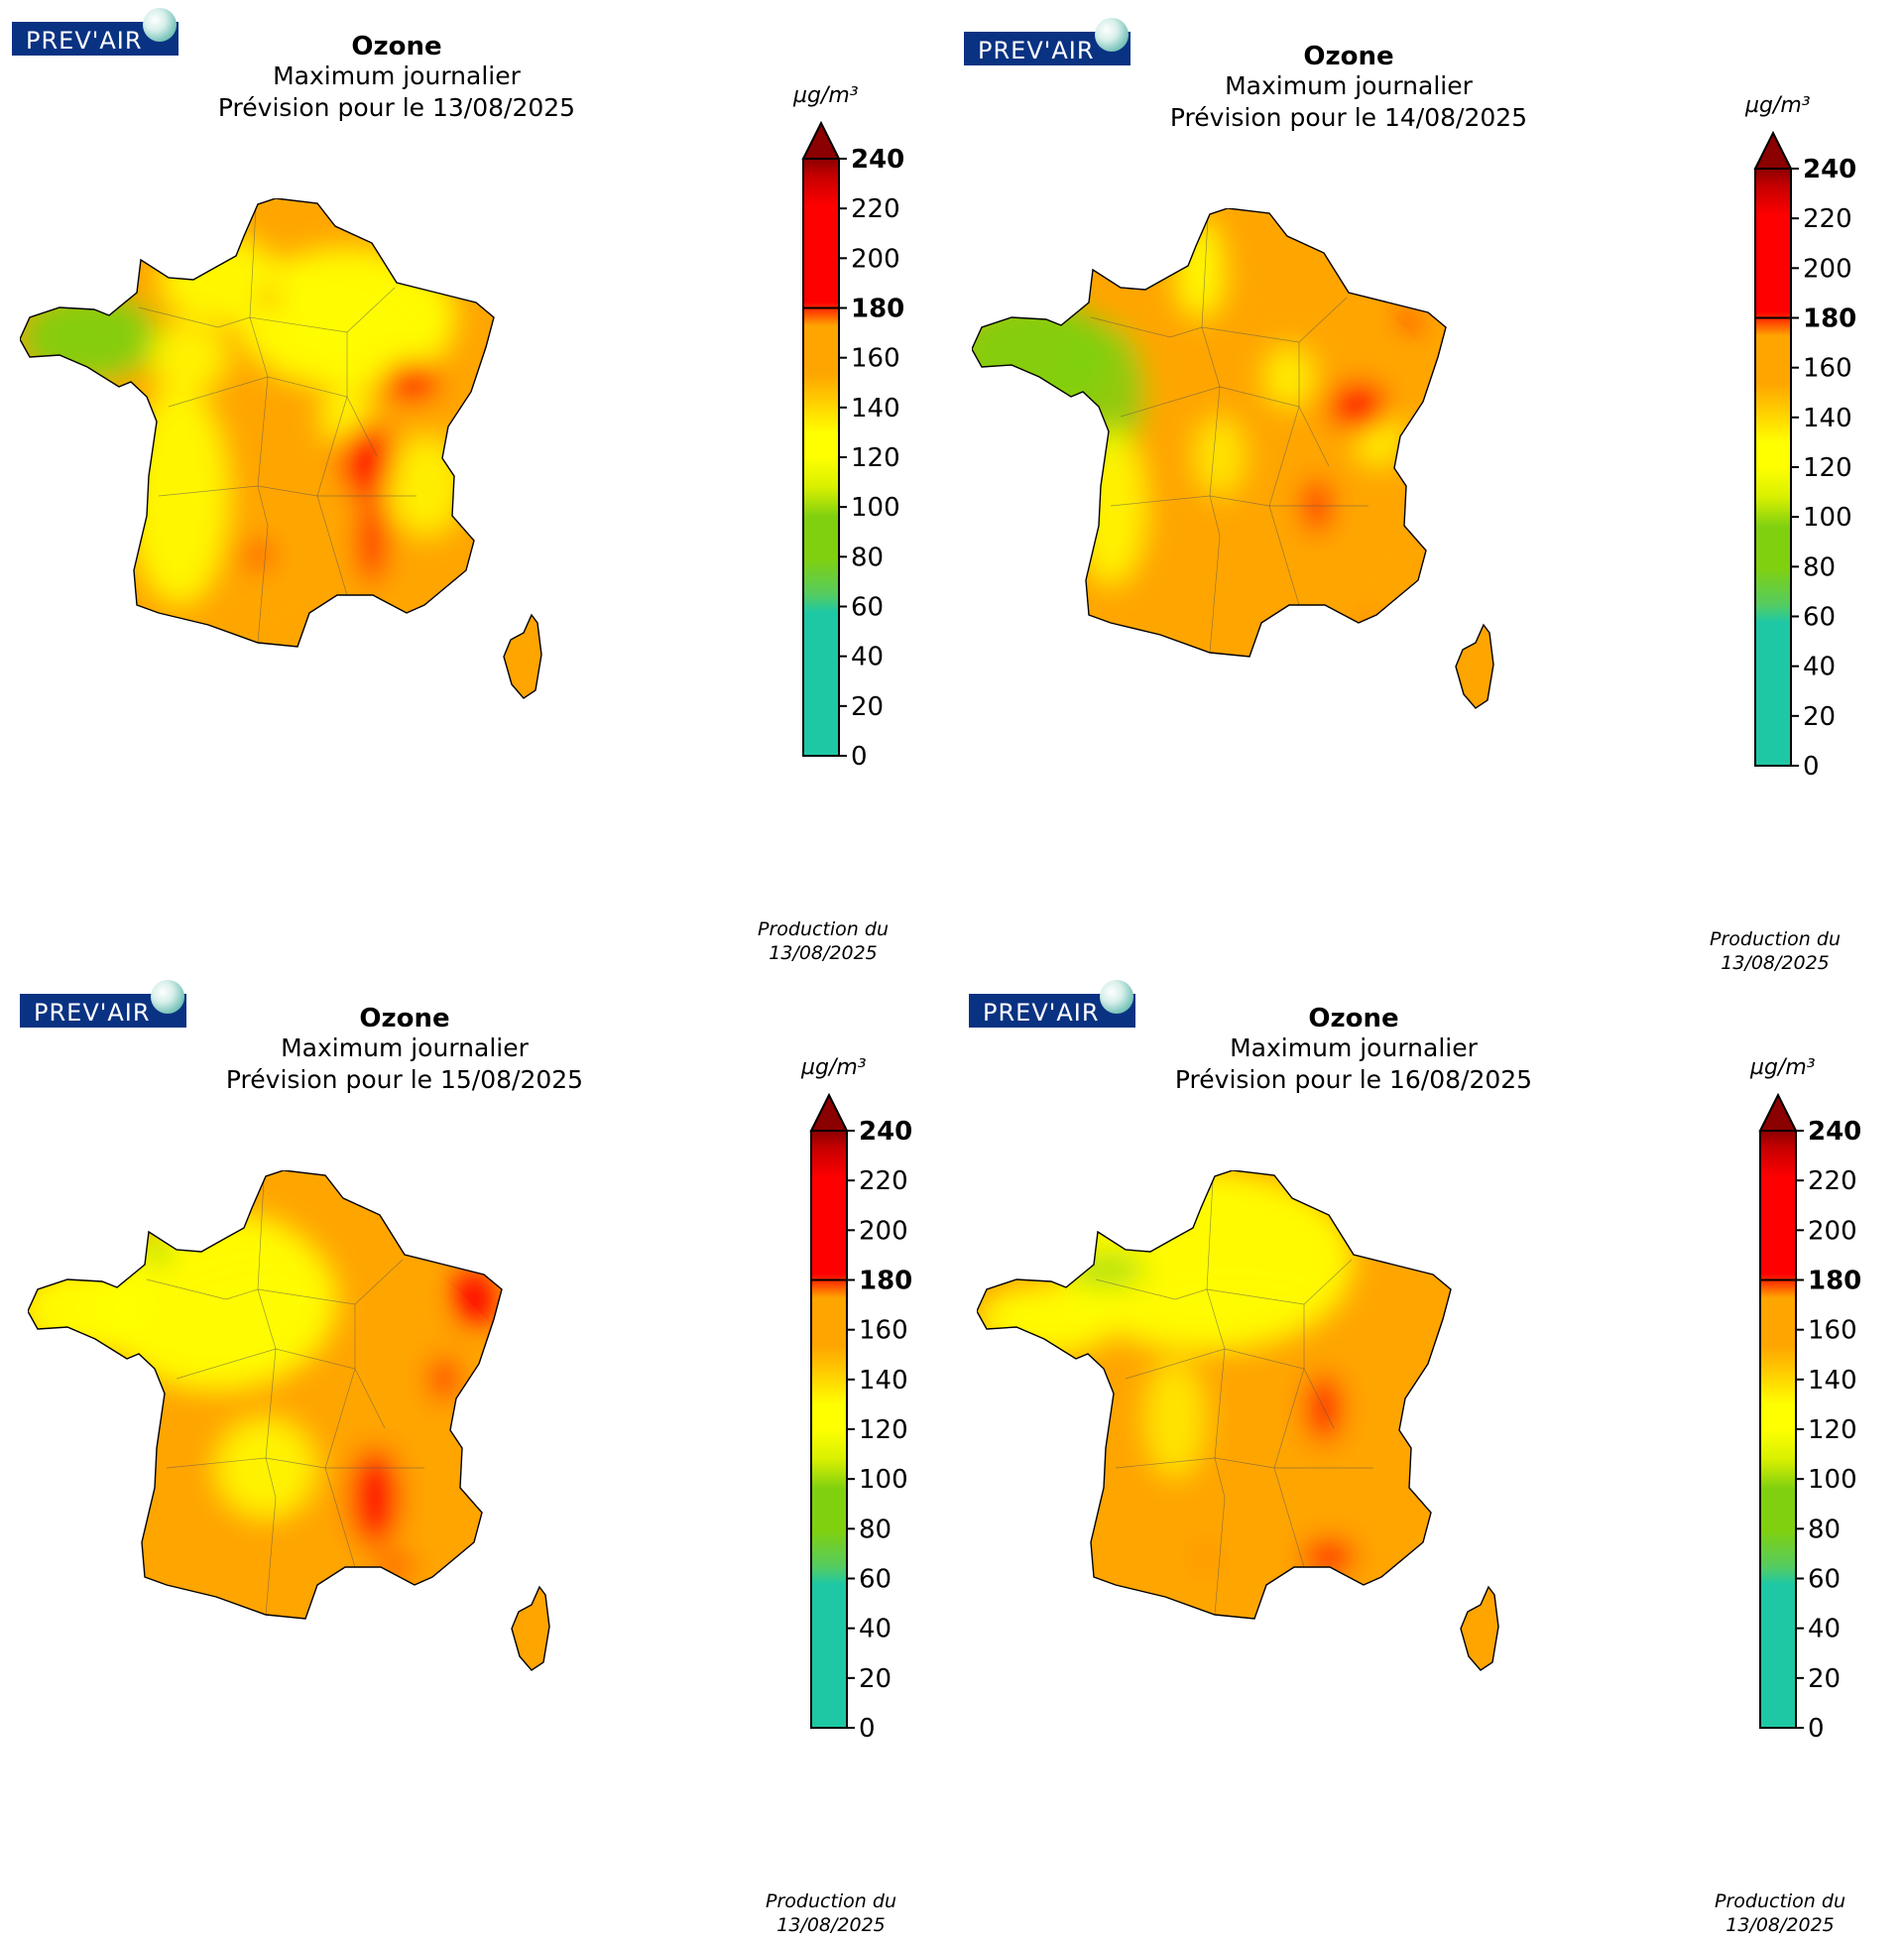  Describe the element at coordinates (1353, 1079) in the screenshot. I see `forecast-date: Prévision pour le 16/08/2025` at that location.